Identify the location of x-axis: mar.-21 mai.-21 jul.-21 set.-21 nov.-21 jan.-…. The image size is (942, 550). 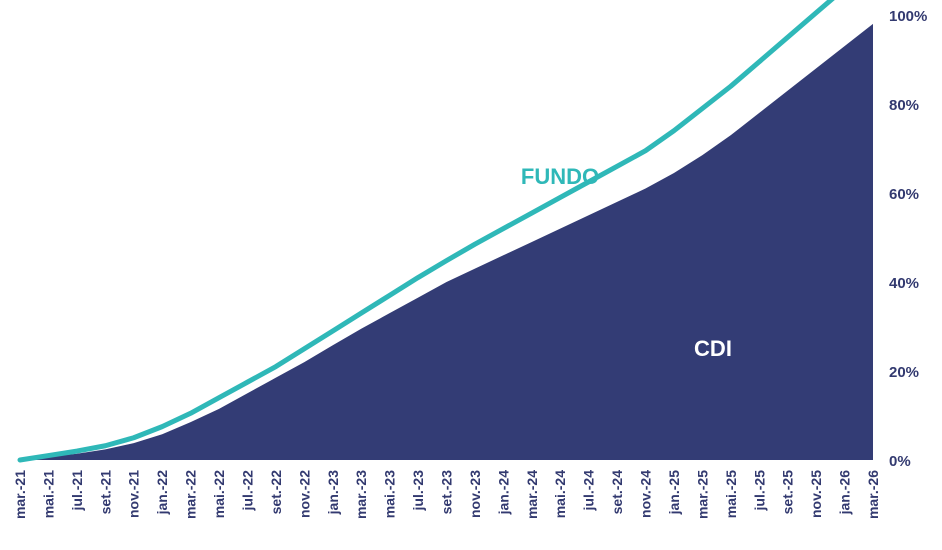
(446, 494).